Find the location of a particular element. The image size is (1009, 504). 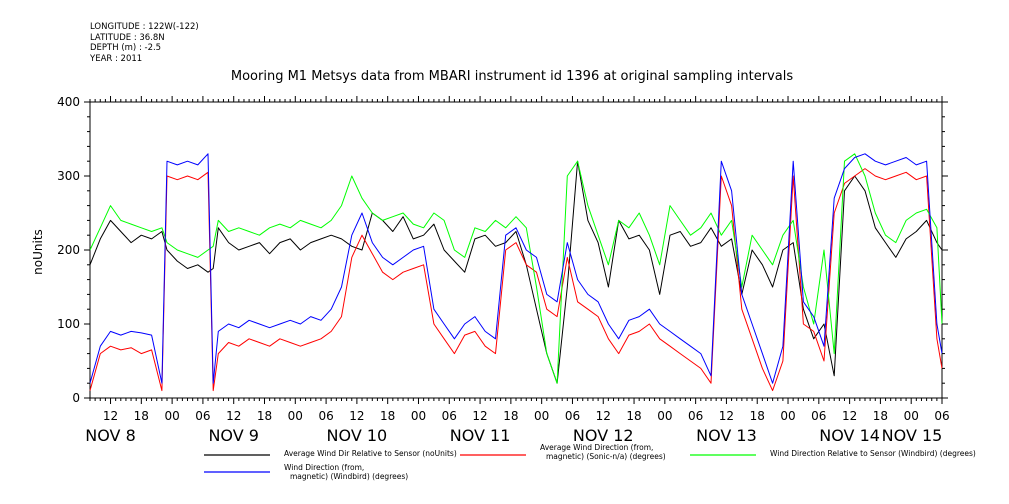

legend-label-1: Average Wind Direction (from, is located at coordinates (596, 447).